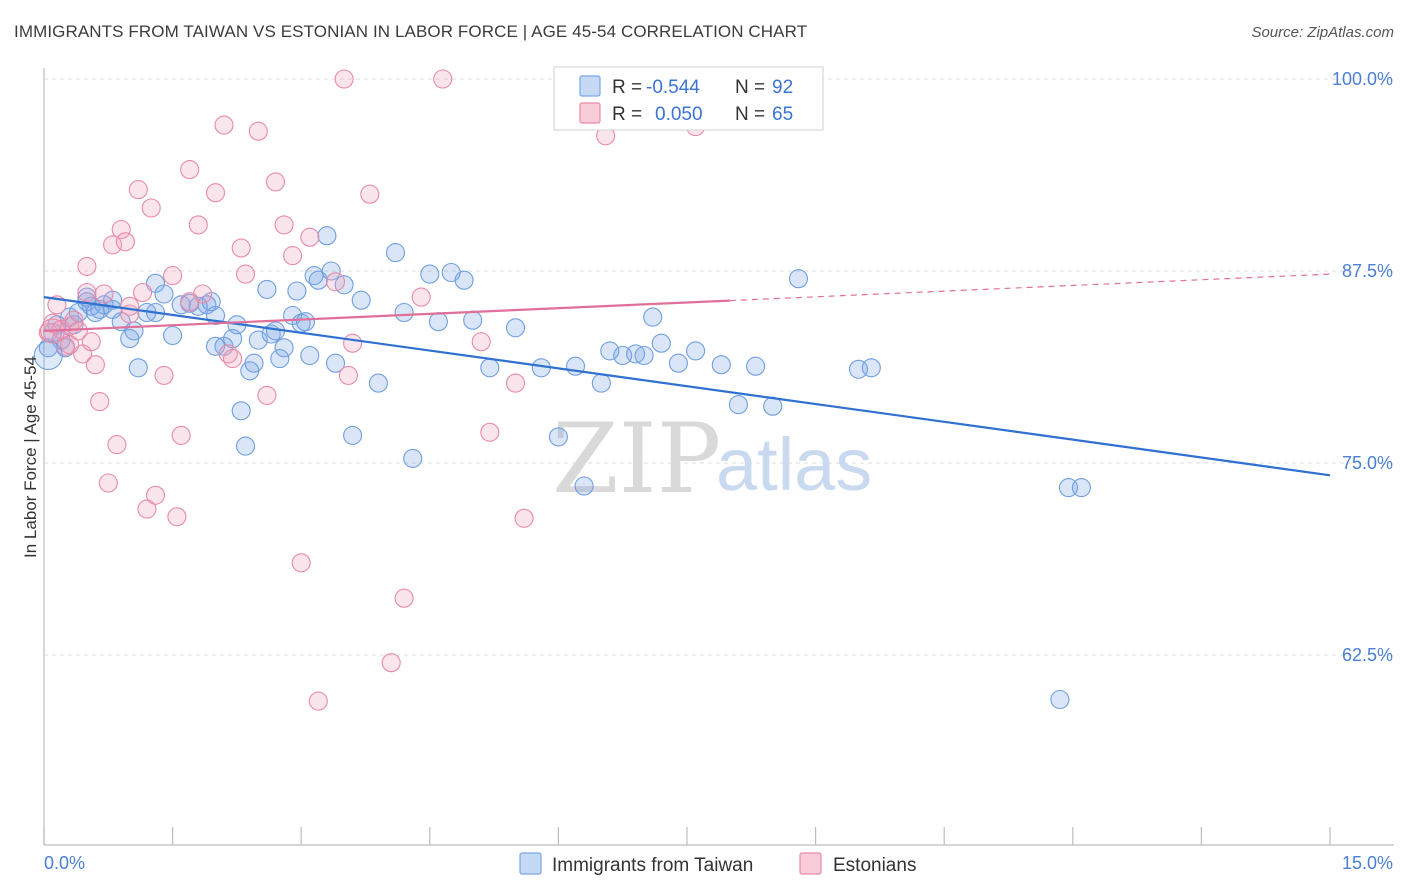 The image size is (1406, 892). What do you see at coordinates (627, 87) in the screenshot?
I see `legend-r-label-taiwan: R =` at bounding box center [627, 87].